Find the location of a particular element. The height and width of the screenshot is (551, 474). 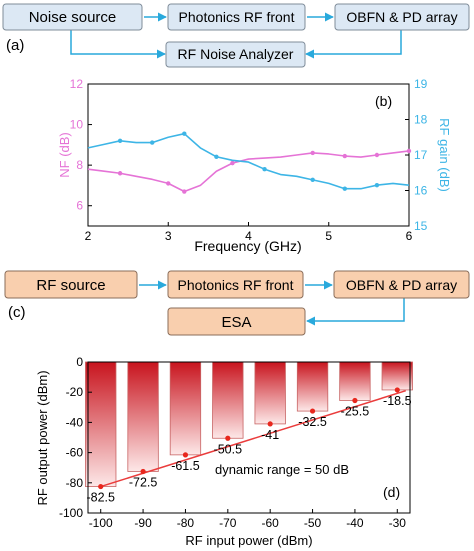

box-noise-source: Noise source is located at coordinates (72, 17).